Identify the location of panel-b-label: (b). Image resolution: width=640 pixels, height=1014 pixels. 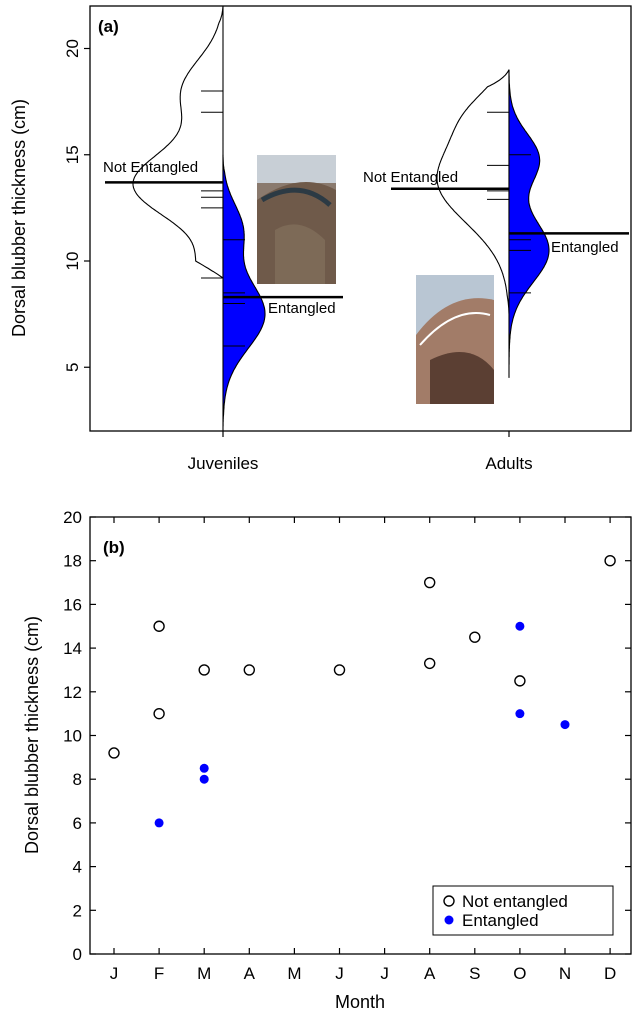
(114, 547).